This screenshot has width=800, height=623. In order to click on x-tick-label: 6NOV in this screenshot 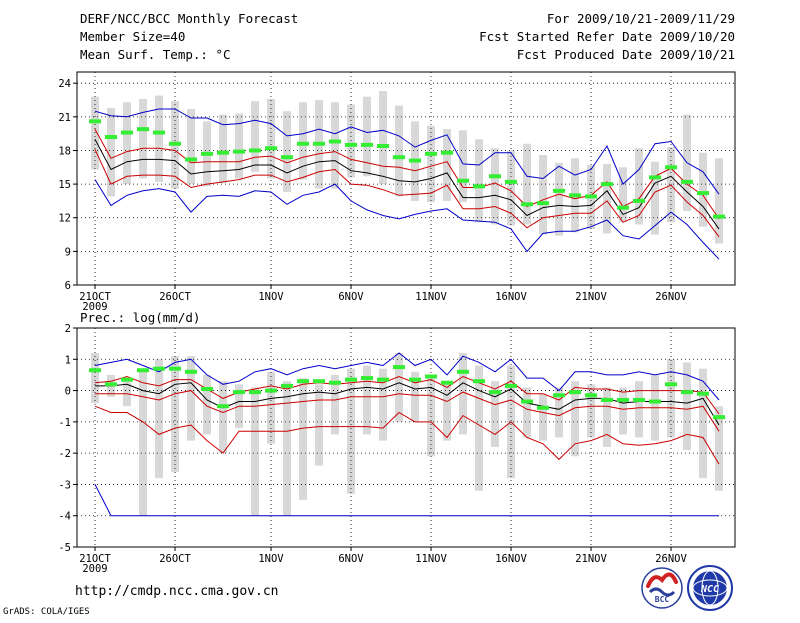, I will do `click(351, 559)`.